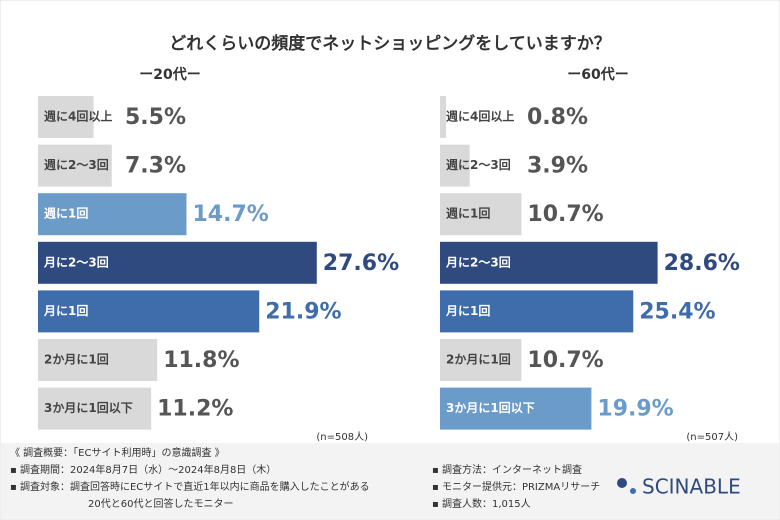  Describe the element at coordinates (169, 74) in the screenshot. I see `chart-title: ー20代ー` at that location.